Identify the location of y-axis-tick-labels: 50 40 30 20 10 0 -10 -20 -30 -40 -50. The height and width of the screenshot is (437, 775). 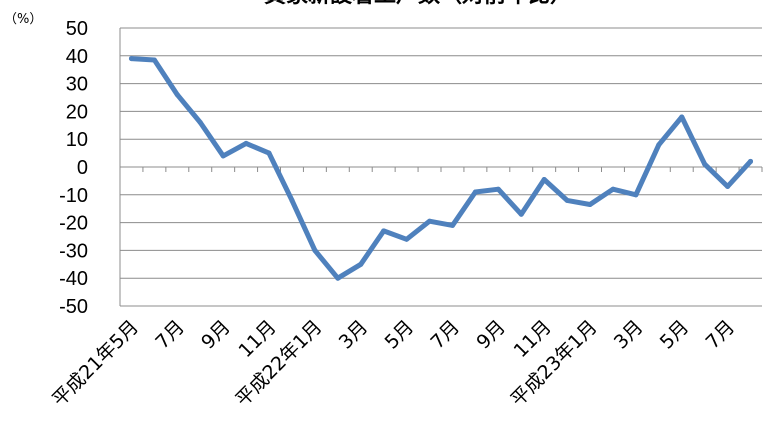
(73, 168).